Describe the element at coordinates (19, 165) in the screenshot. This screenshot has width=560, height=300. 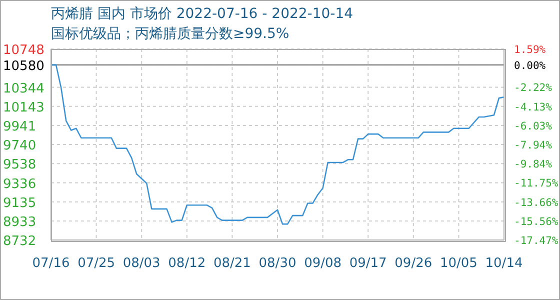
I see `y-tick-label: 9538` at that location.